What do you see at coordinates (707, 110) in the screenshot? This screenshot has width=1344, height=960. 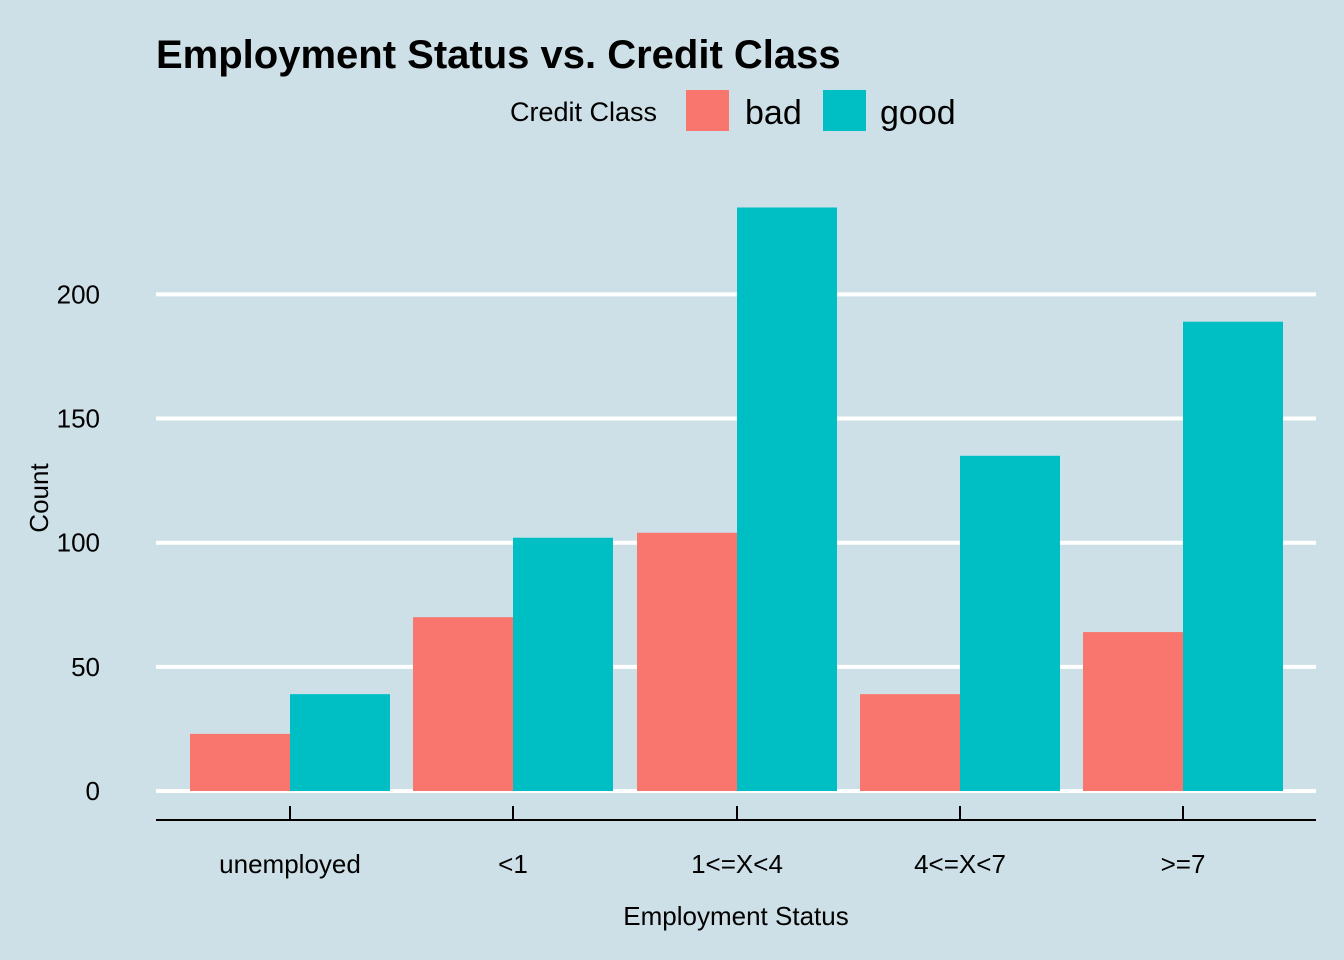 I see `legend-key-bad` at bounding box center [707, 110].